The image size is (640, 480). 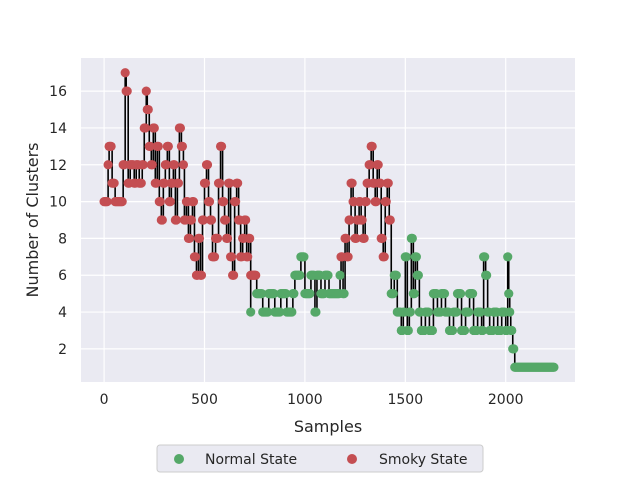 I want to click on legend-box, so click(x=320, y=458).